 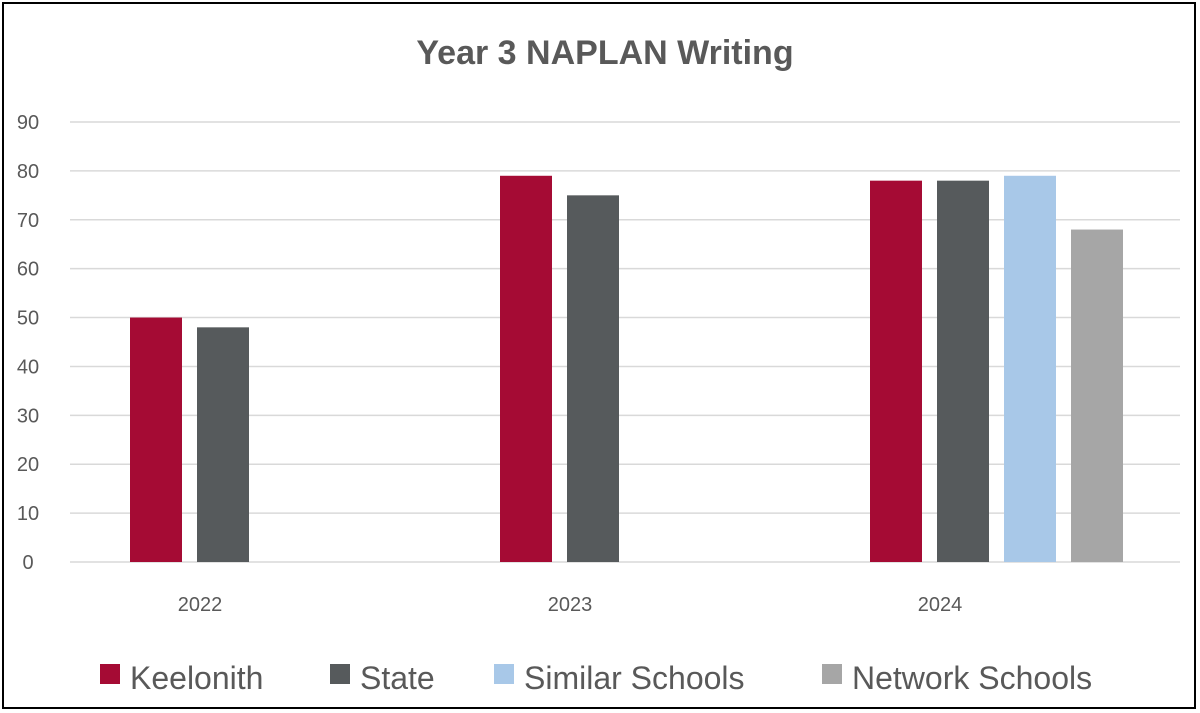 I want to click on bar-similar-schools-2024, so click(x=1030, y=368).